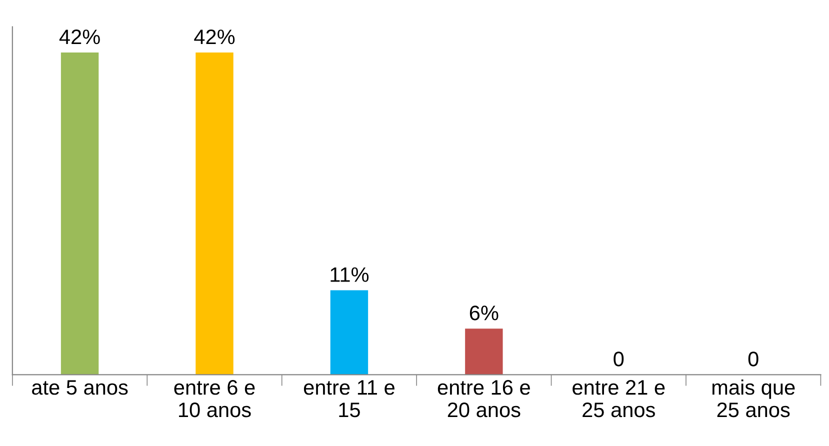 The image size is (829, 446). Describe the element at coordinates (753, 399) in the screenshot. I see `x-tick-label: mais que 25 anos` at that location.